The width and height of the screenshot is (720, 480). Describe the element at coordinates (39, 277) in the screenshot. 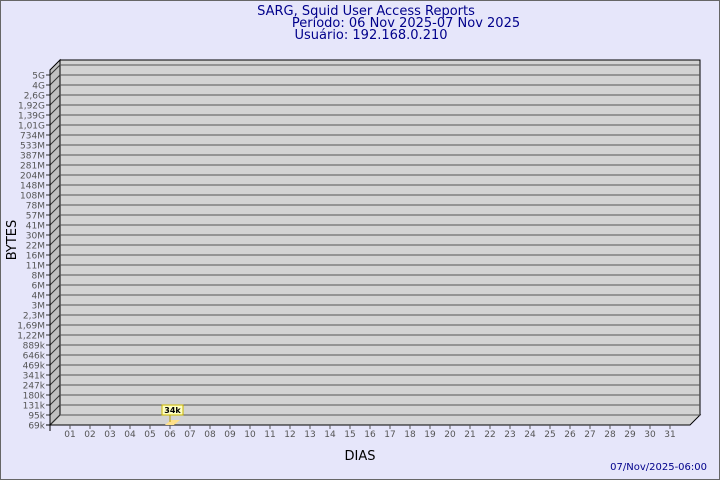

I see `y-tick-label: 8M` at that location.